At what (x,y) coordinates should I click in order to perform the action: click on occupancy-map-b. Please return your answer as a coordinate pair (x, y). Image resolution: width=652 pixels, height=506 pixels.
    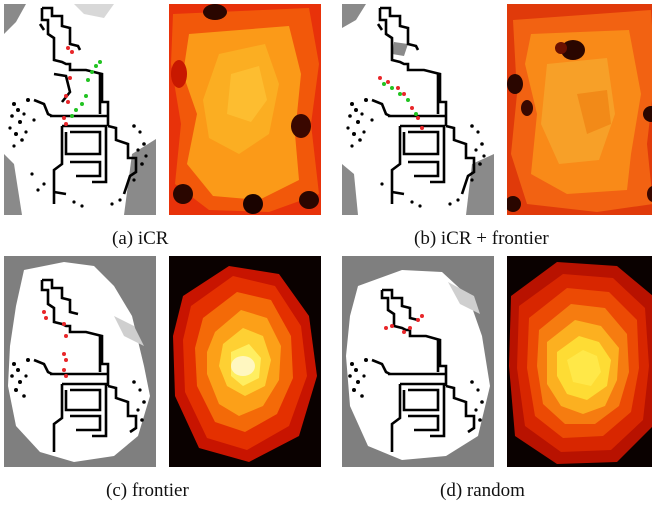
    Looking at the image, I should click on (418, 109).